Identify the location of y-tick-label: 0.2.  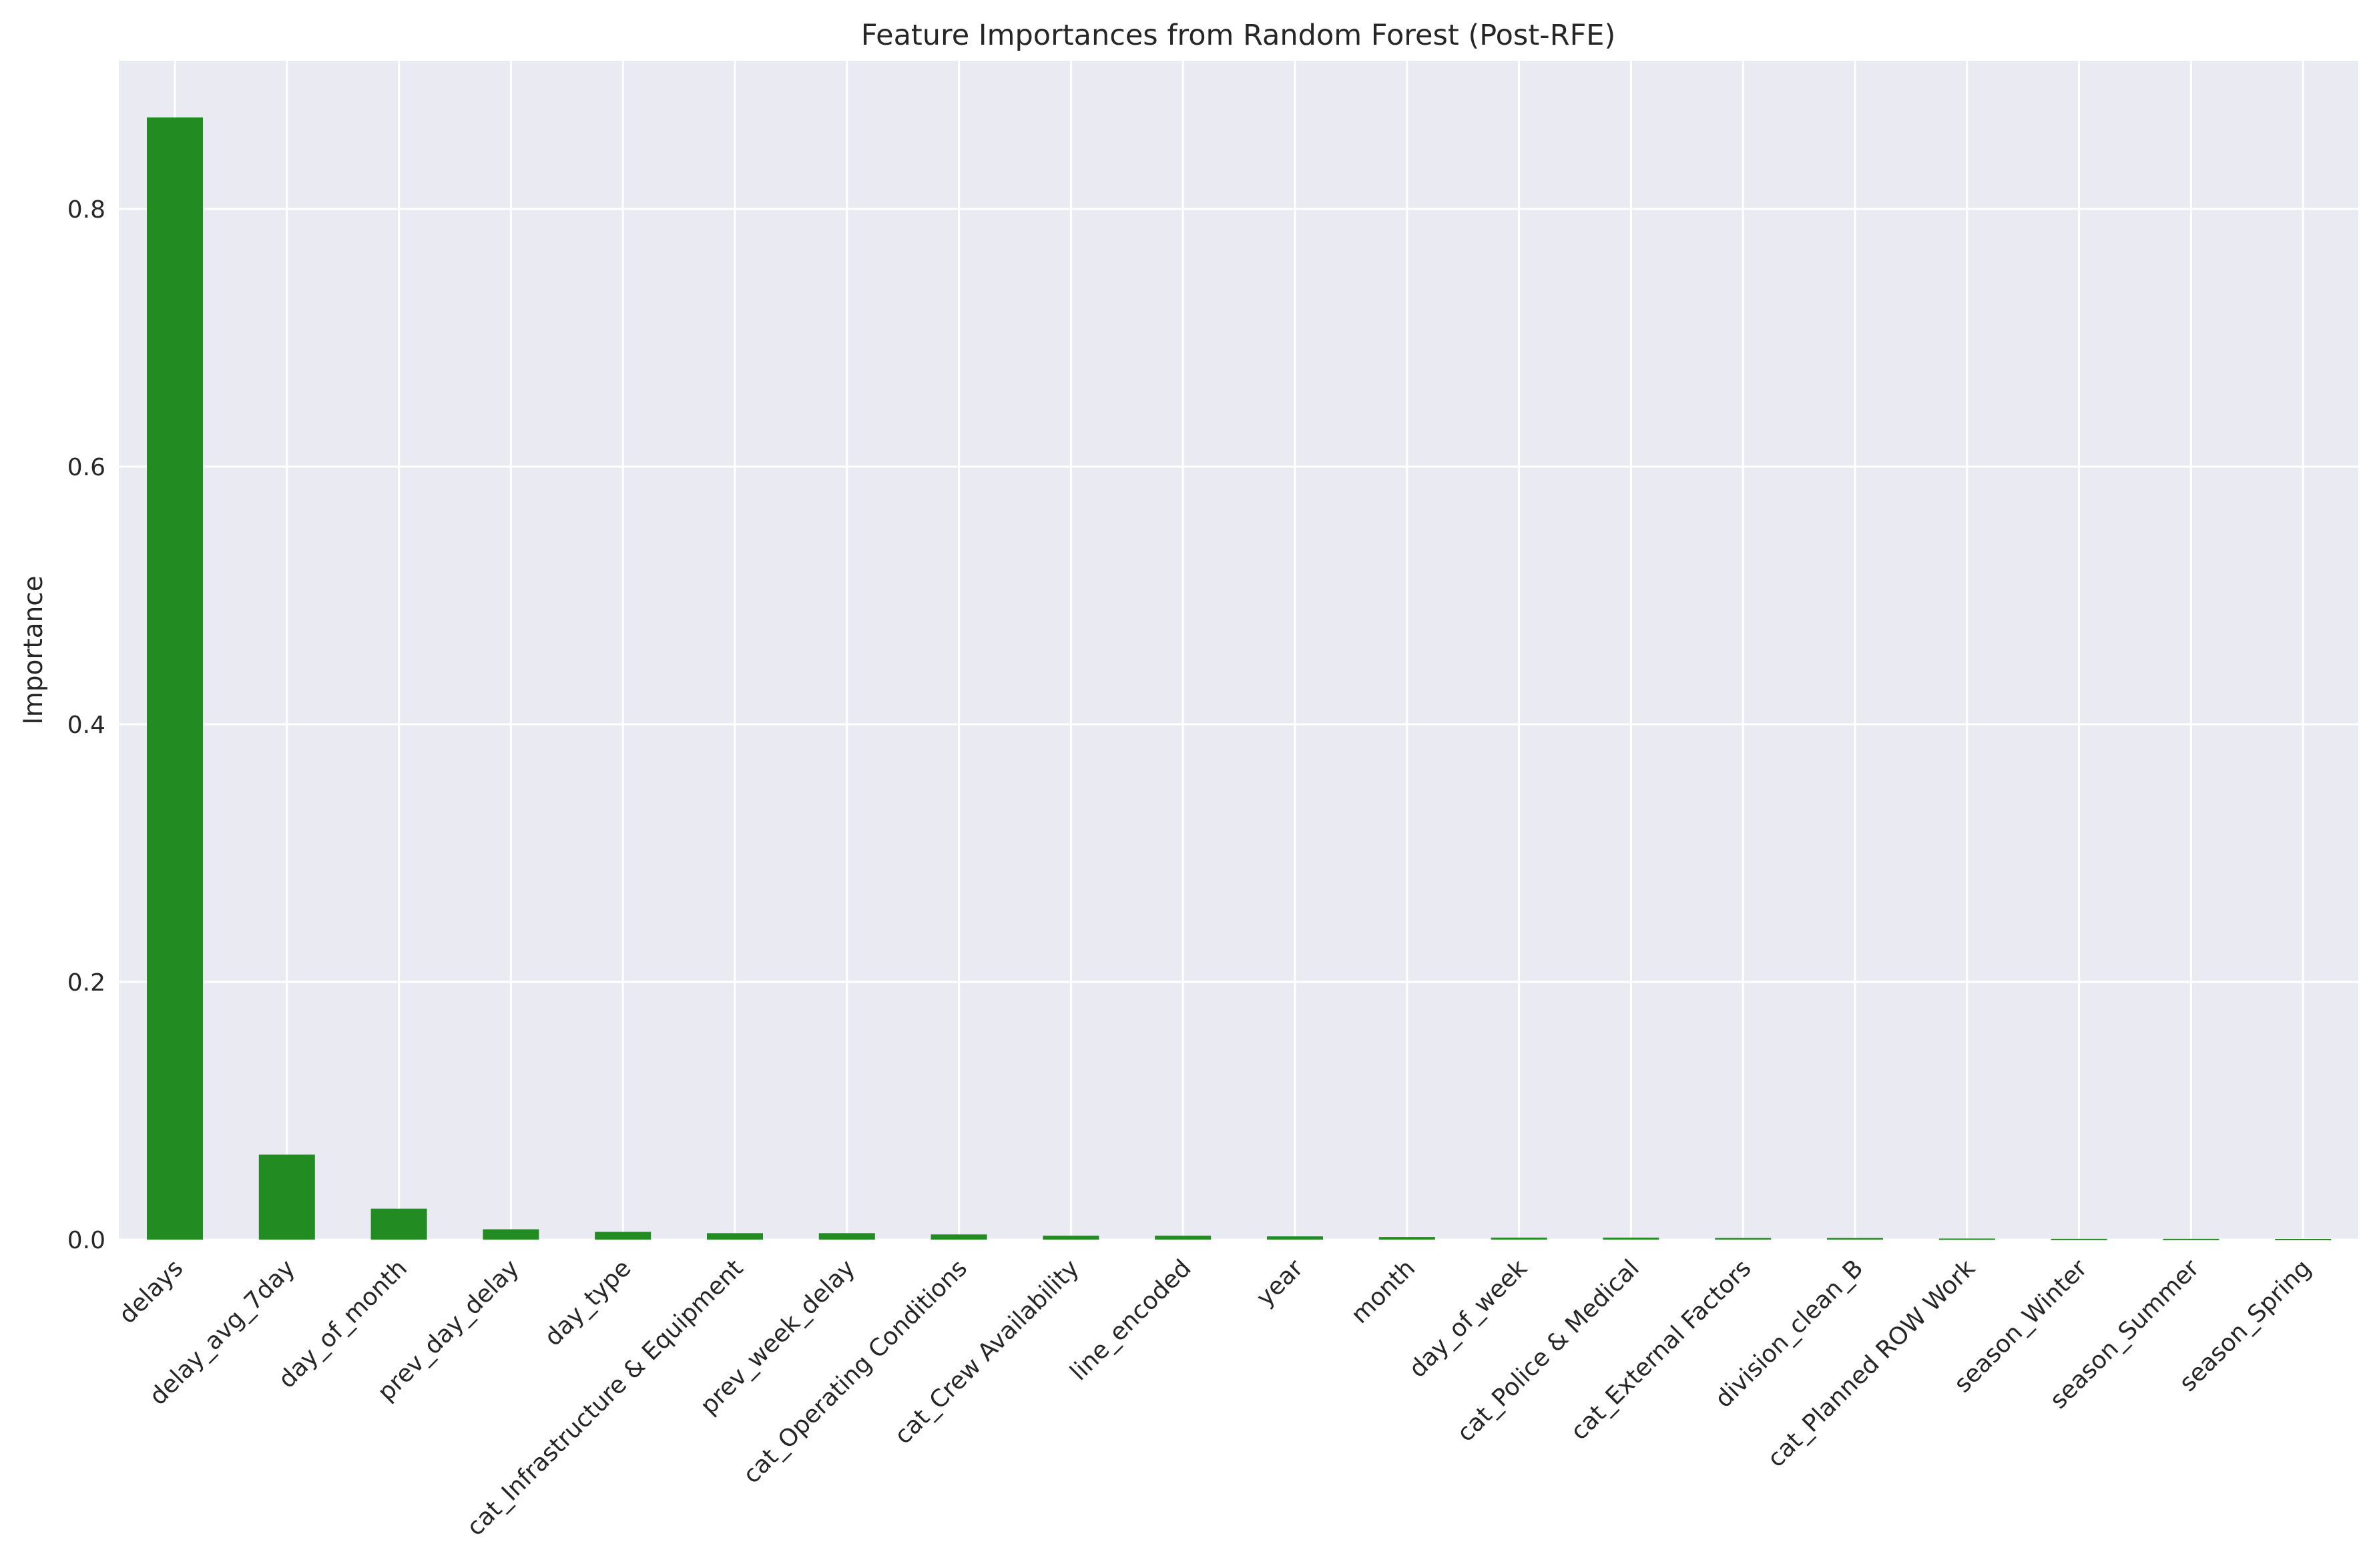
(86, 983).